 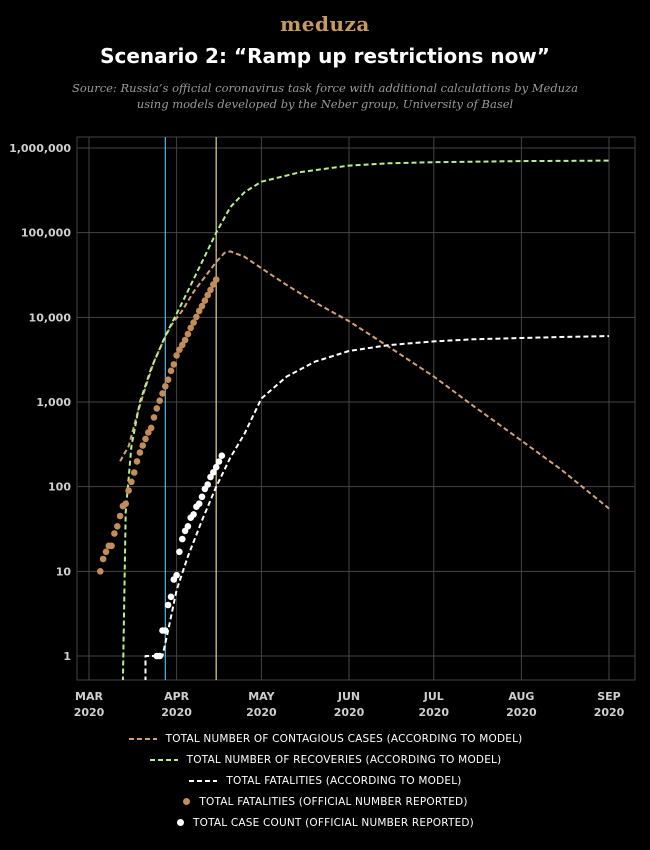 I want to click on y-tick-label: 1,000,000, so click(x=40, y=148).